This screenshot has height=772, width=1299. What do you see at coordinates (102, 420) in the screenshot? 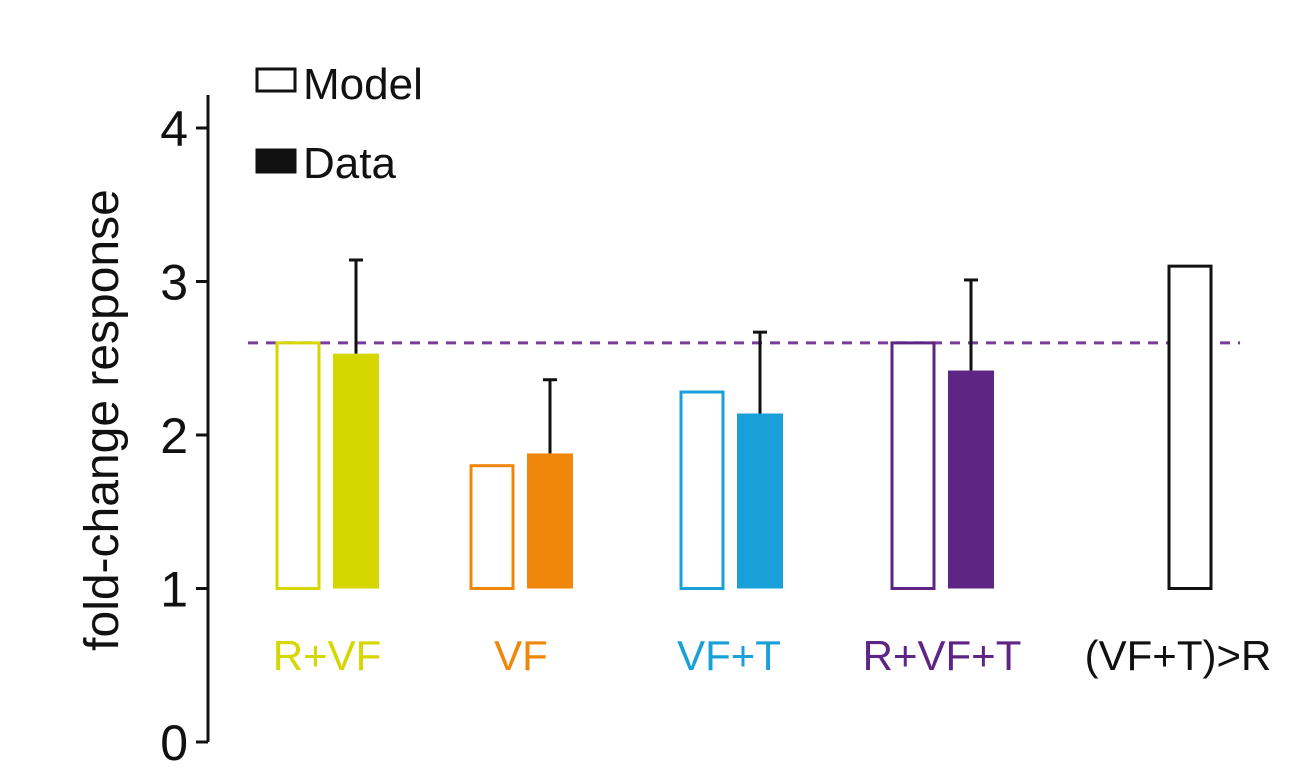
I see `y-axis-label: fold-change response` at bounding box center [102, 420].